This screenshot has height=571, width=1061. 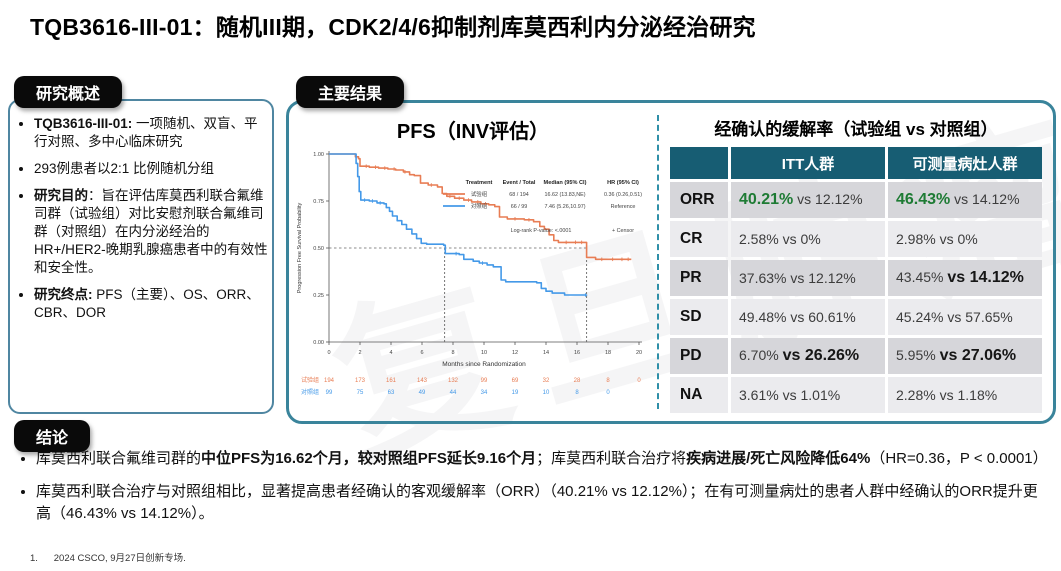 I want to click on itt-cell: 3.61% vs 1.01%, so click(x=808, y=395).